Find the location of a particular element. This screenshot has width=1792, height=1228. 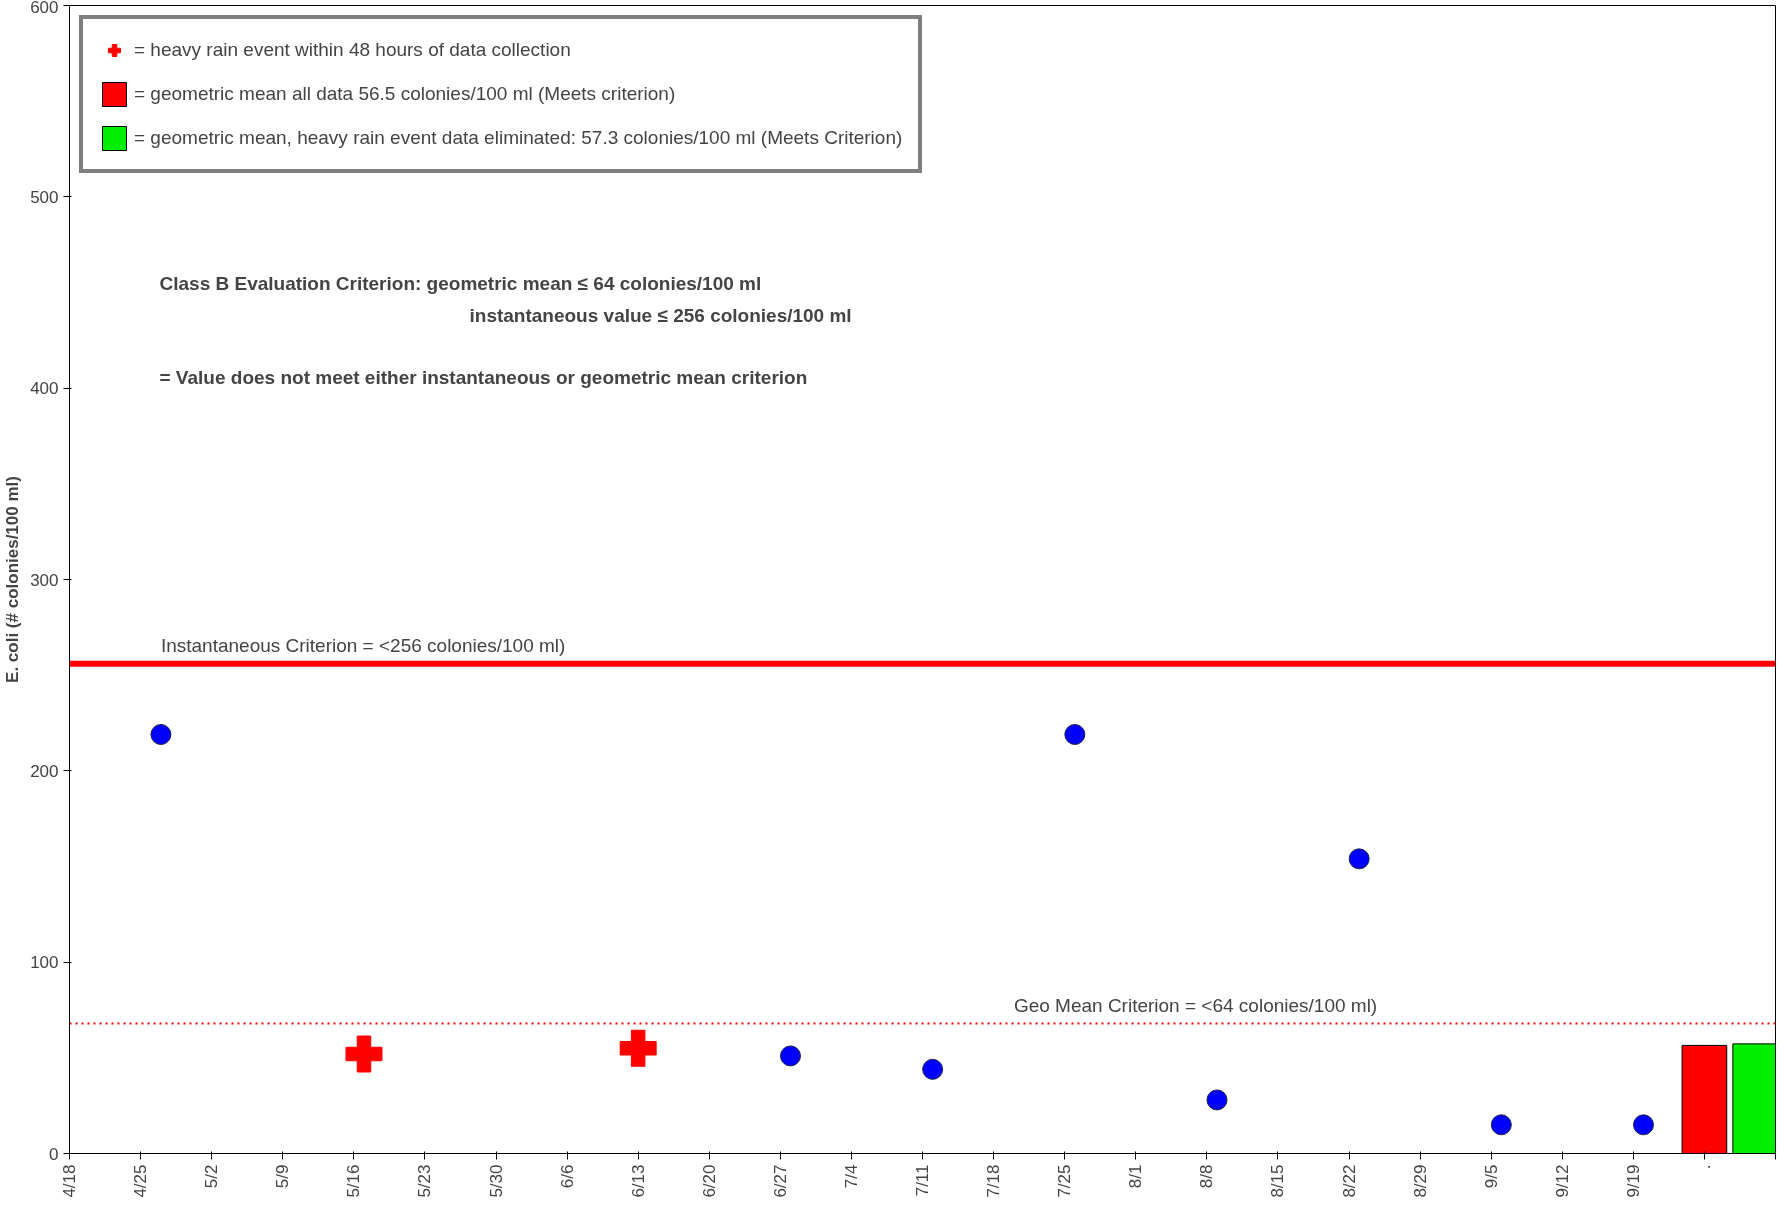

ref-line-label: Instantaneous Criterion = <256 colonies/100 ml) is located at coordinates (363, 646).